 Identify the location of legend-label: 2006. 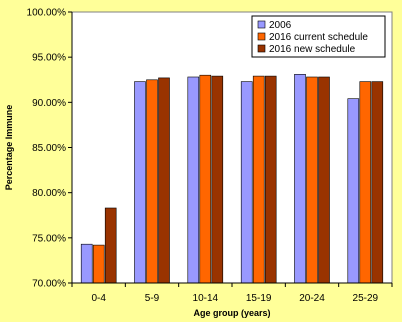
(280, 25).